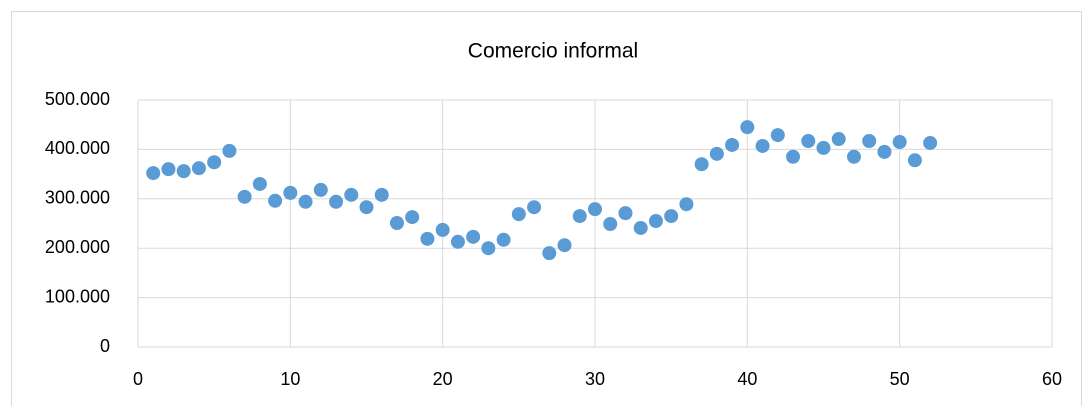 Image resolution: width=1082 pixels, height=406 pixels. I want to click on x-tick-label: 40, so click(747, 379).